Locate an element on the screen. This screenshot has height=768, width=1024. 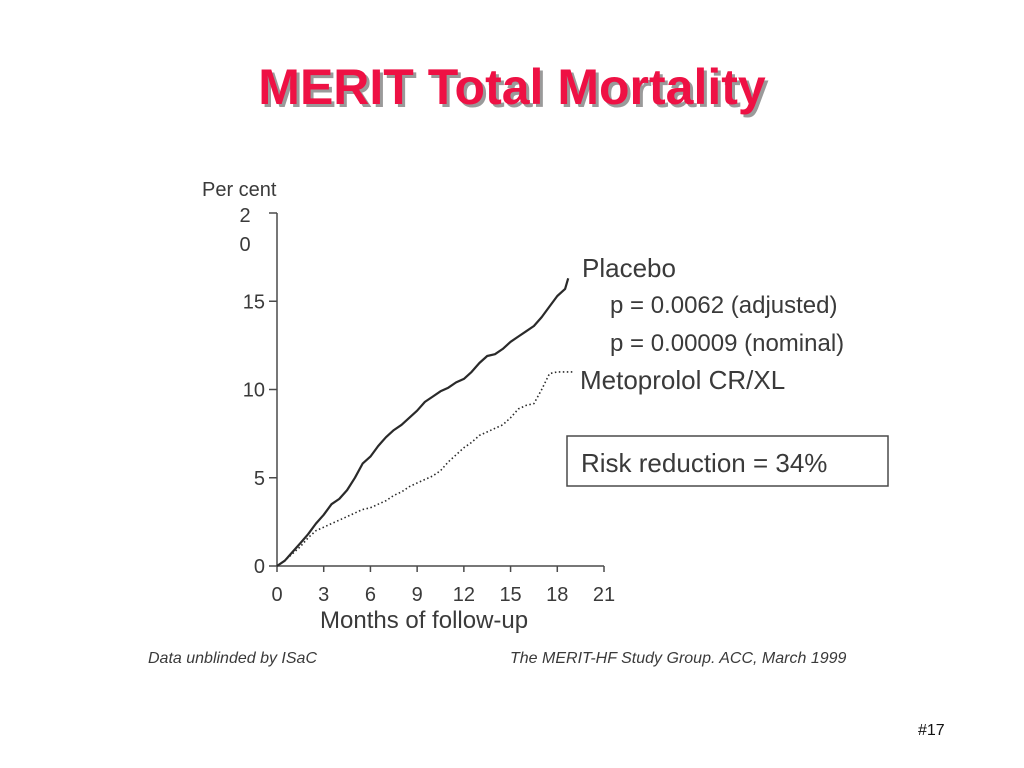
x-tick-label: 18 is located at coordinates (557, 595).